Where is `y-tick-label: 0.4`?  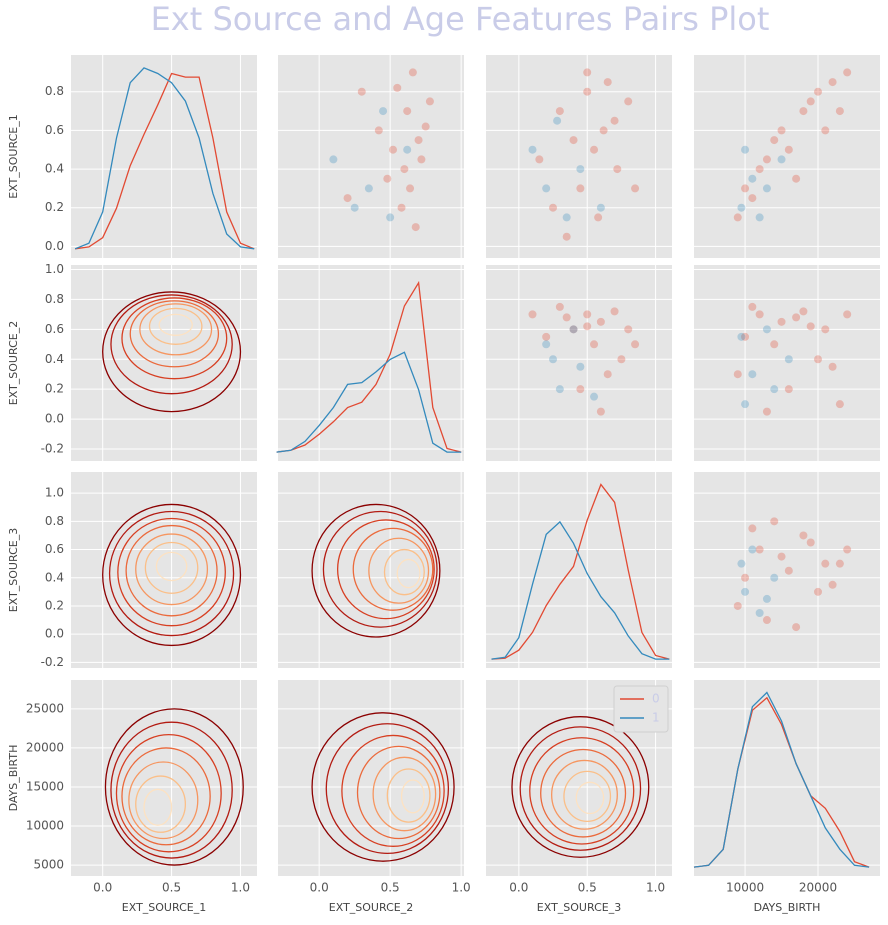 y-tick-label: 0.4 is located at coordinates (54, 169).